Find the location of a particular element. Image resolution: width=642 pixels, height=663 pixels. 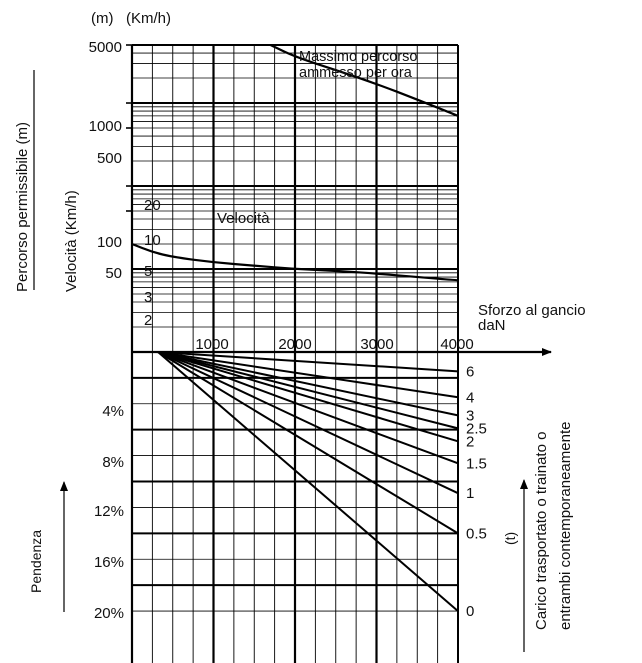

distance-axis-title: Percorso permissibile (m) is located at coordinates (22, 207).